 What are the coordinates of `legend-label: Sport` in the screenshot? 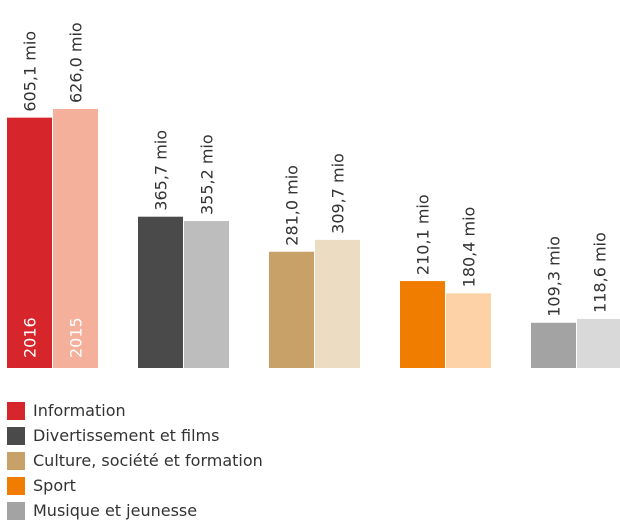 It's located at (54, 485).